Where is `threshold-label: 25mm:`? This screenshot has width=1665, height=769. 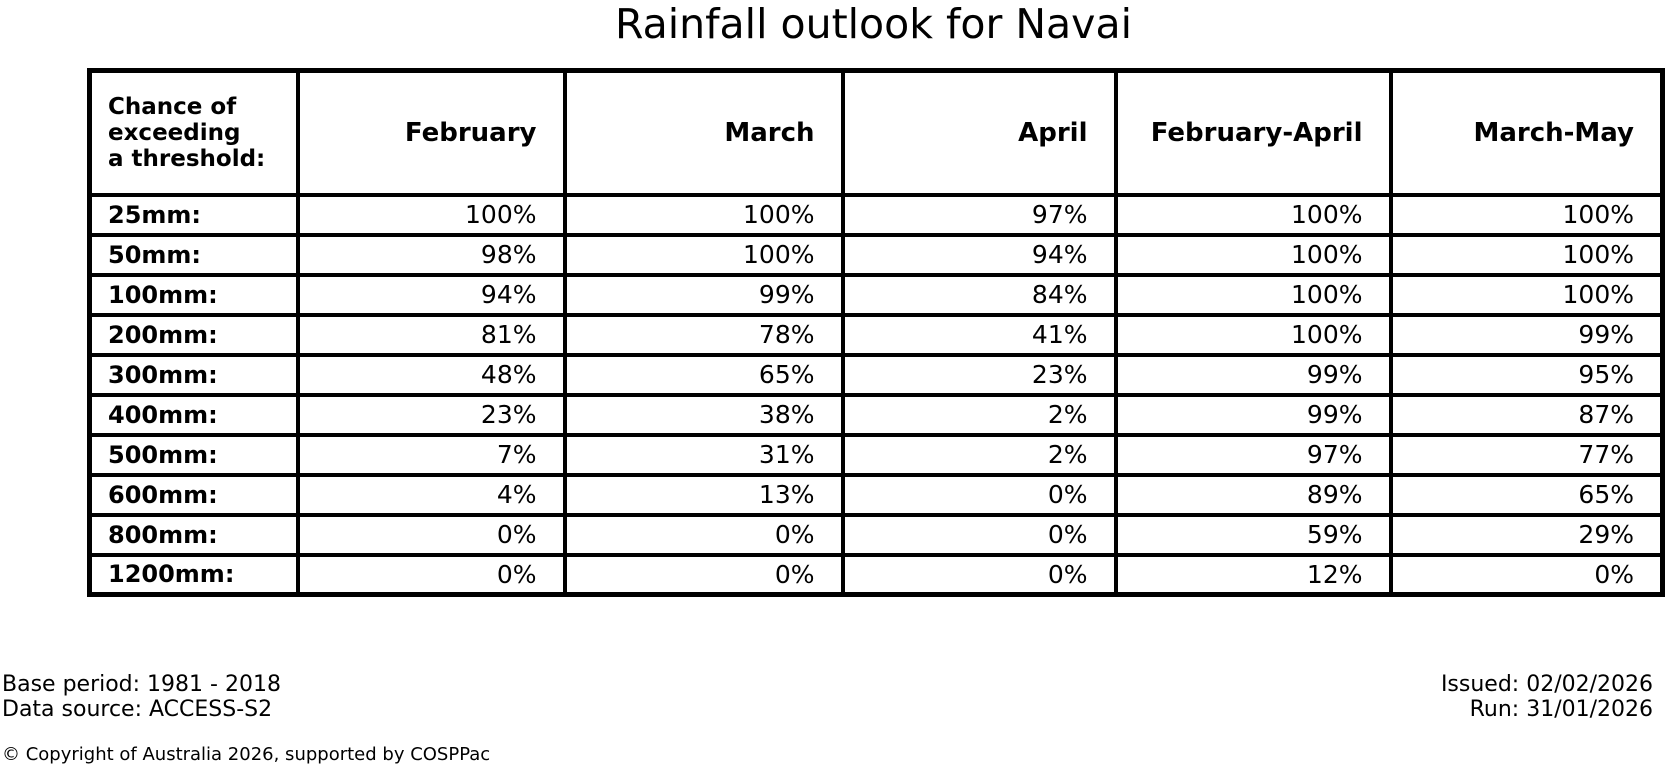 threshold-label: 25mm: is located at coordinates (193, 214).